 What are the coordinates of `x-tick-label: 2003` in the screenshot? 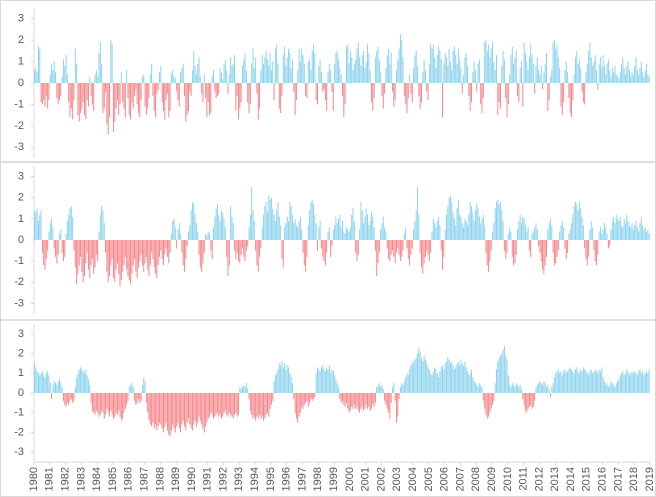 It's located at (397, 479).